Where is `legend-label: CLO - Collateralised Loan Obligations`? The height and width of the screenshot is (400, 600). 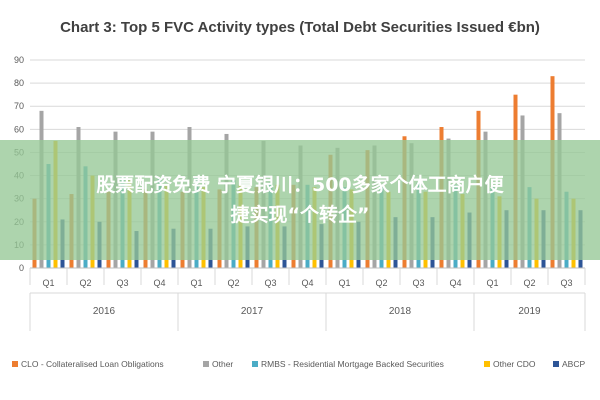
legend-label: CLO - Collateralised Loan Obligations is located at coordinates (92, 364).